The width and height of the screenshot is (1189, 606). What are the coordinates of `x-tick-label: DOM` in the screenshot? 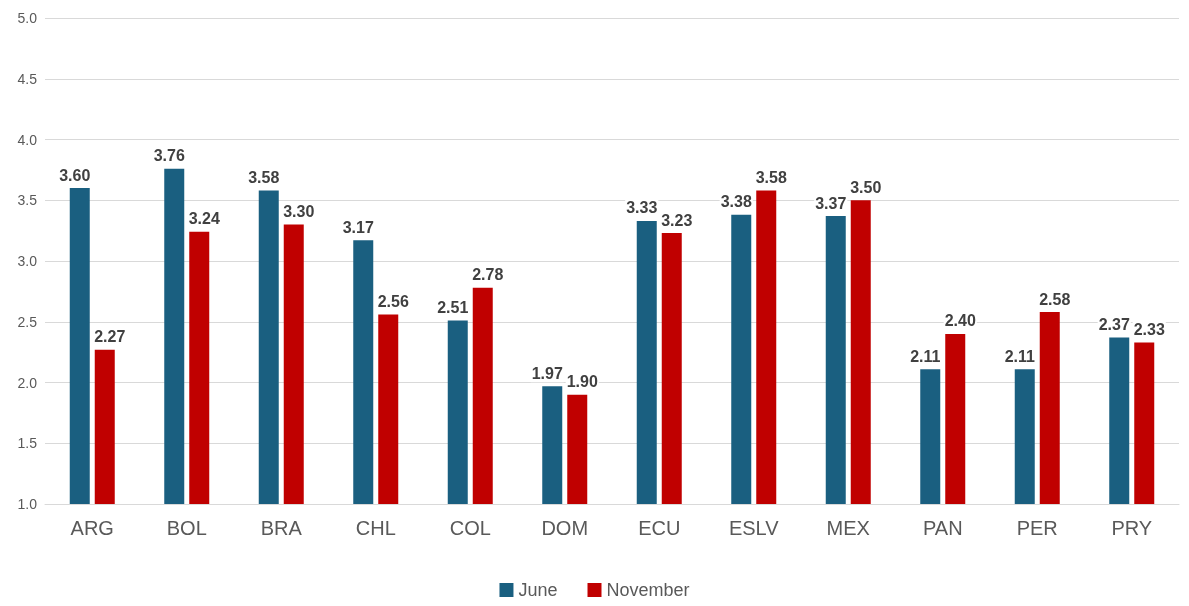 It's located at (565, 528).